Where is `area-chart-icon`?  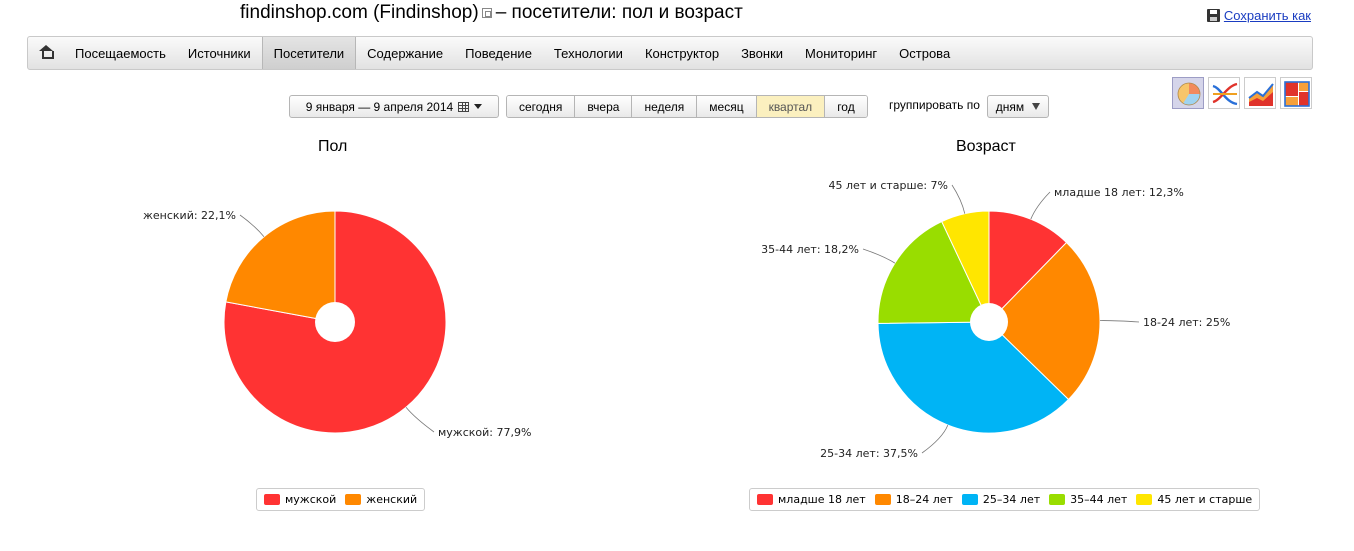 area-chart-icon is located at coordinates (1260, 93).